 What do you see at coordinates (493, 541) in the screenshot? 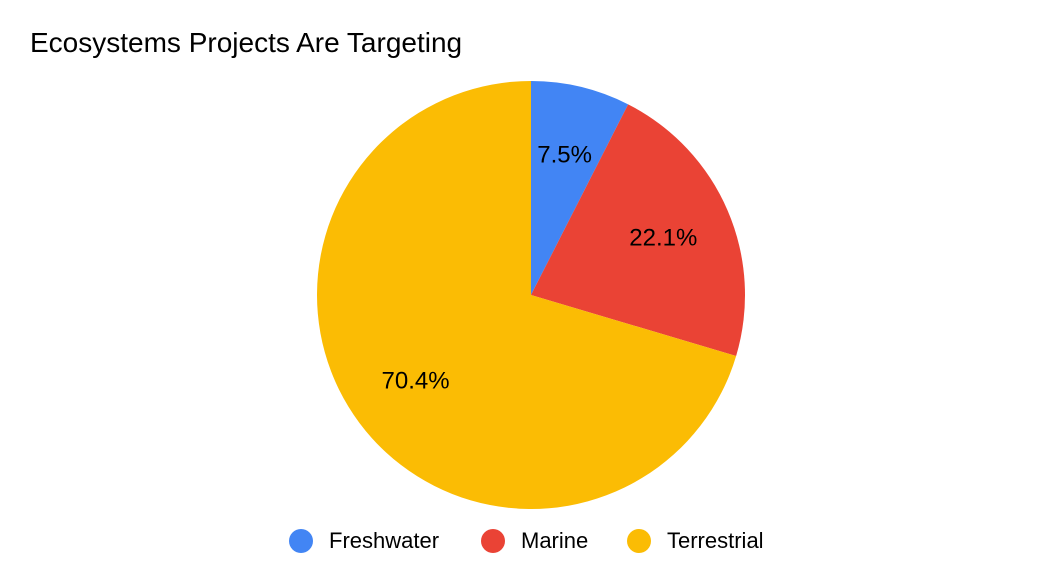
I see `legend-swatch-marine` at bounding box center [493, 541].